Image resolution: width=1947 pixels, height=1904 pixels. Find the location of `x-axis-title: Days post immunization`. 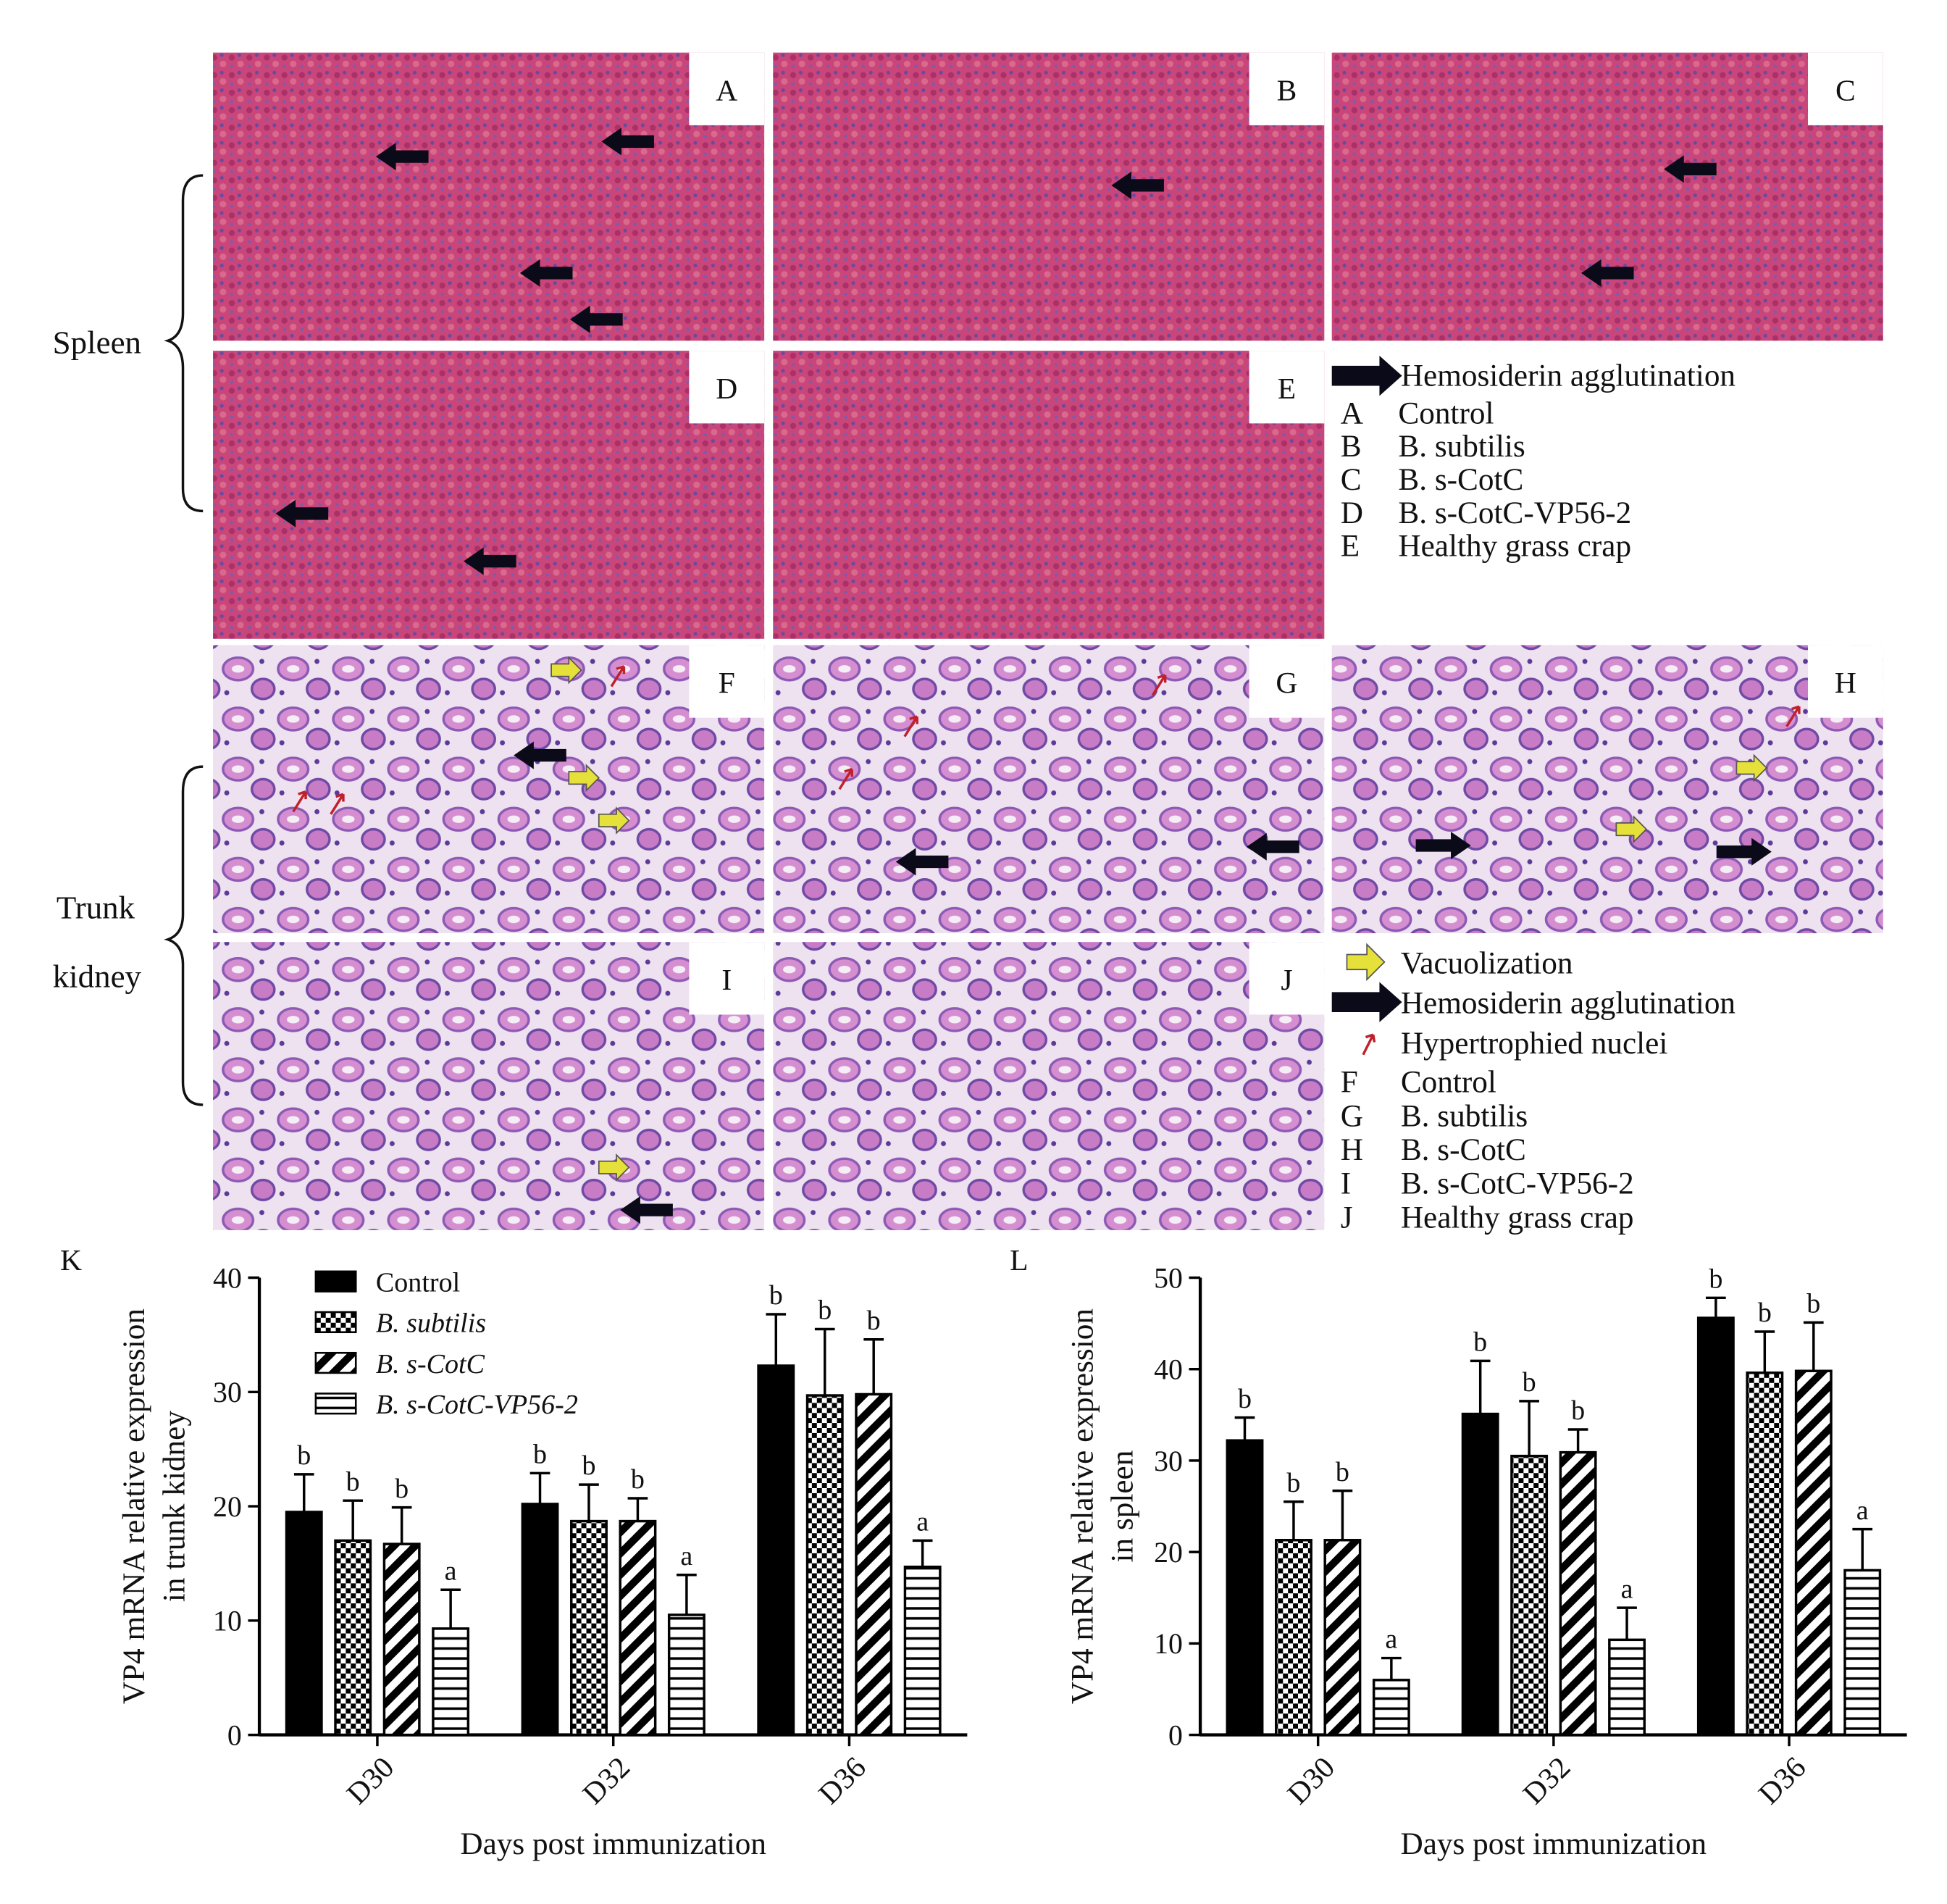

x-axis-title: Days post immunization is located at coordinates (1554, 1843).